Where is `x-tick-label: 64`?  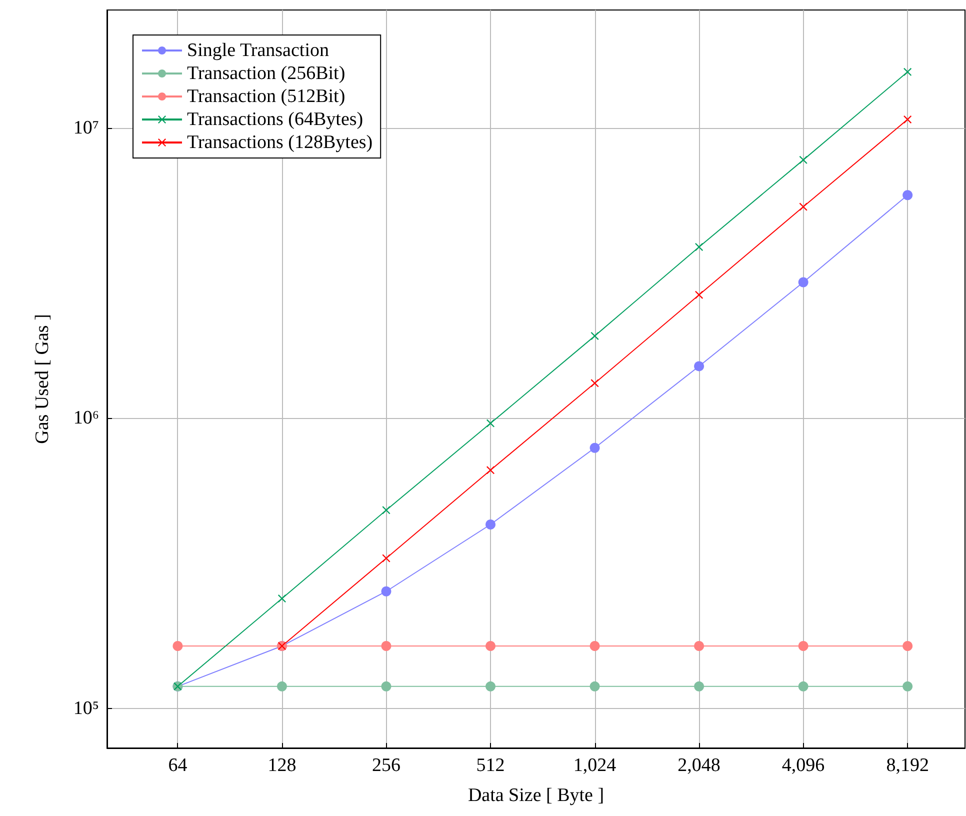 x-tick-label: 64 is located at coordinates (178, 765).